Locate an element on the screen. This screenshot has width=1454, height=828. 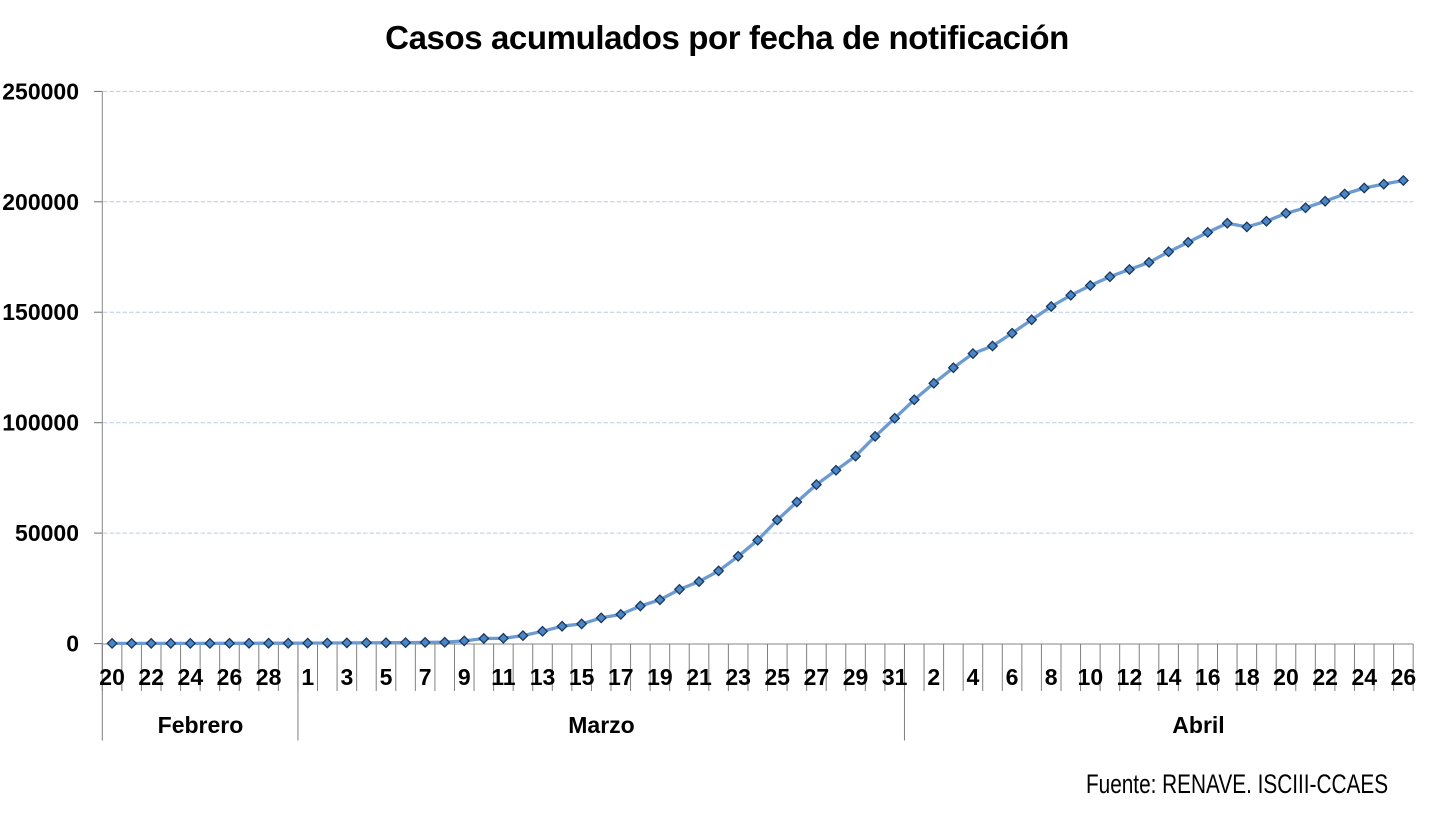
svg-text: 6 is located at coordinates (1012, 677).